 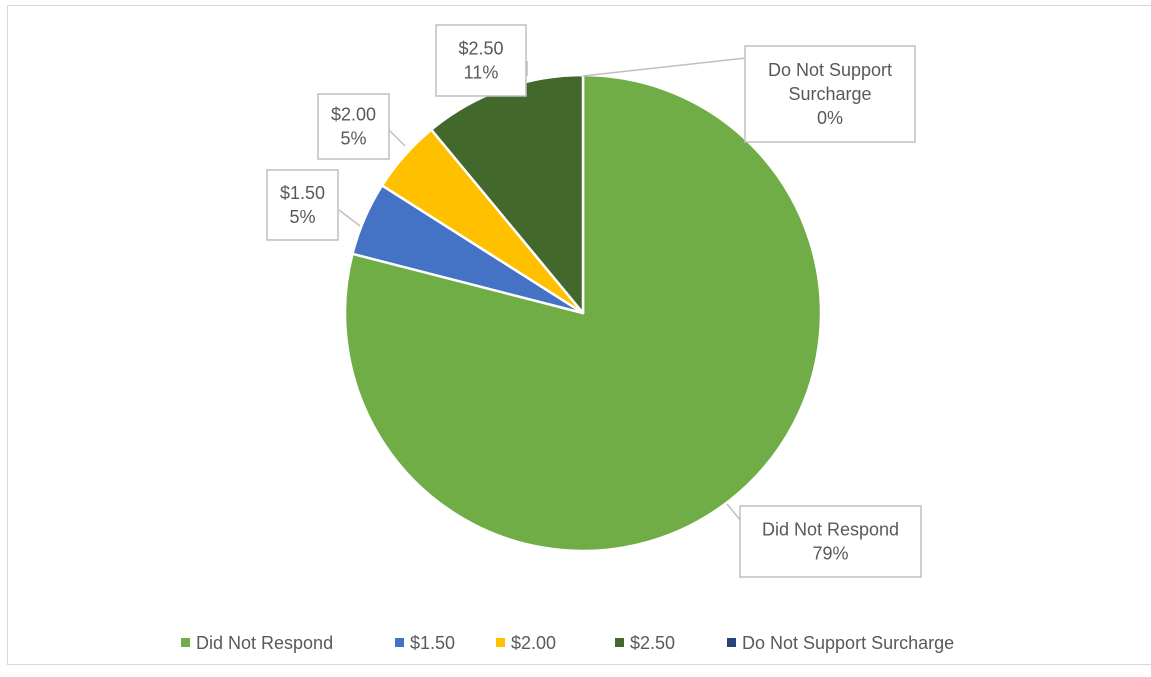 I want to click on data-label-category: Surcharge, so click(x=829, y=94).